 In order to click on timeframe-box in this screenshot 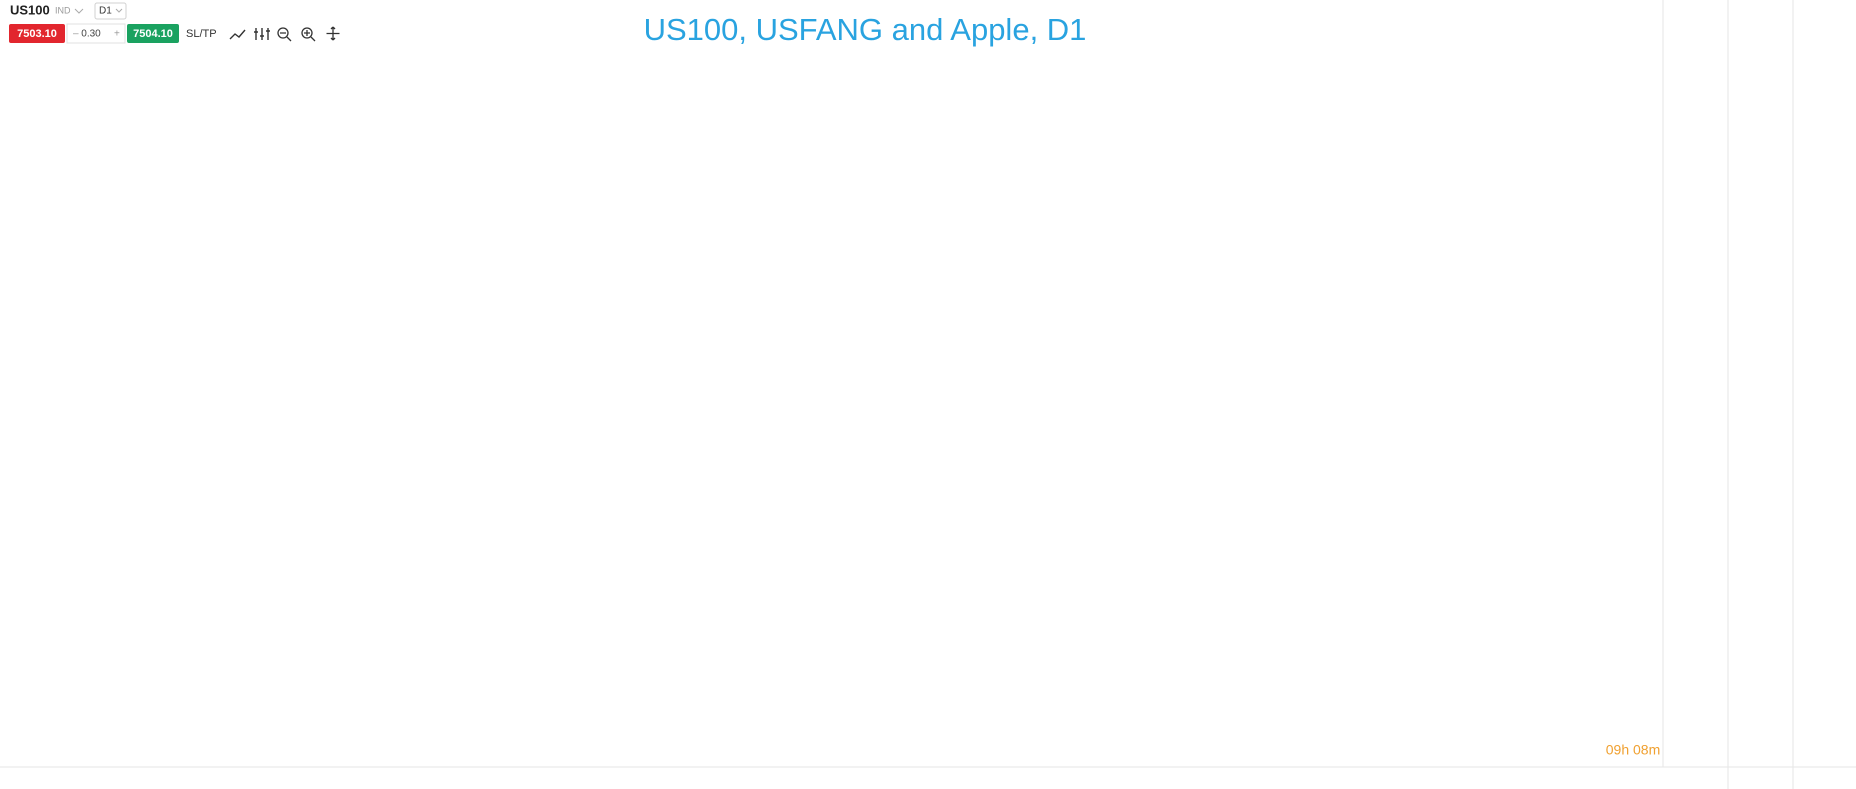, I will do `click(110, 11)`.